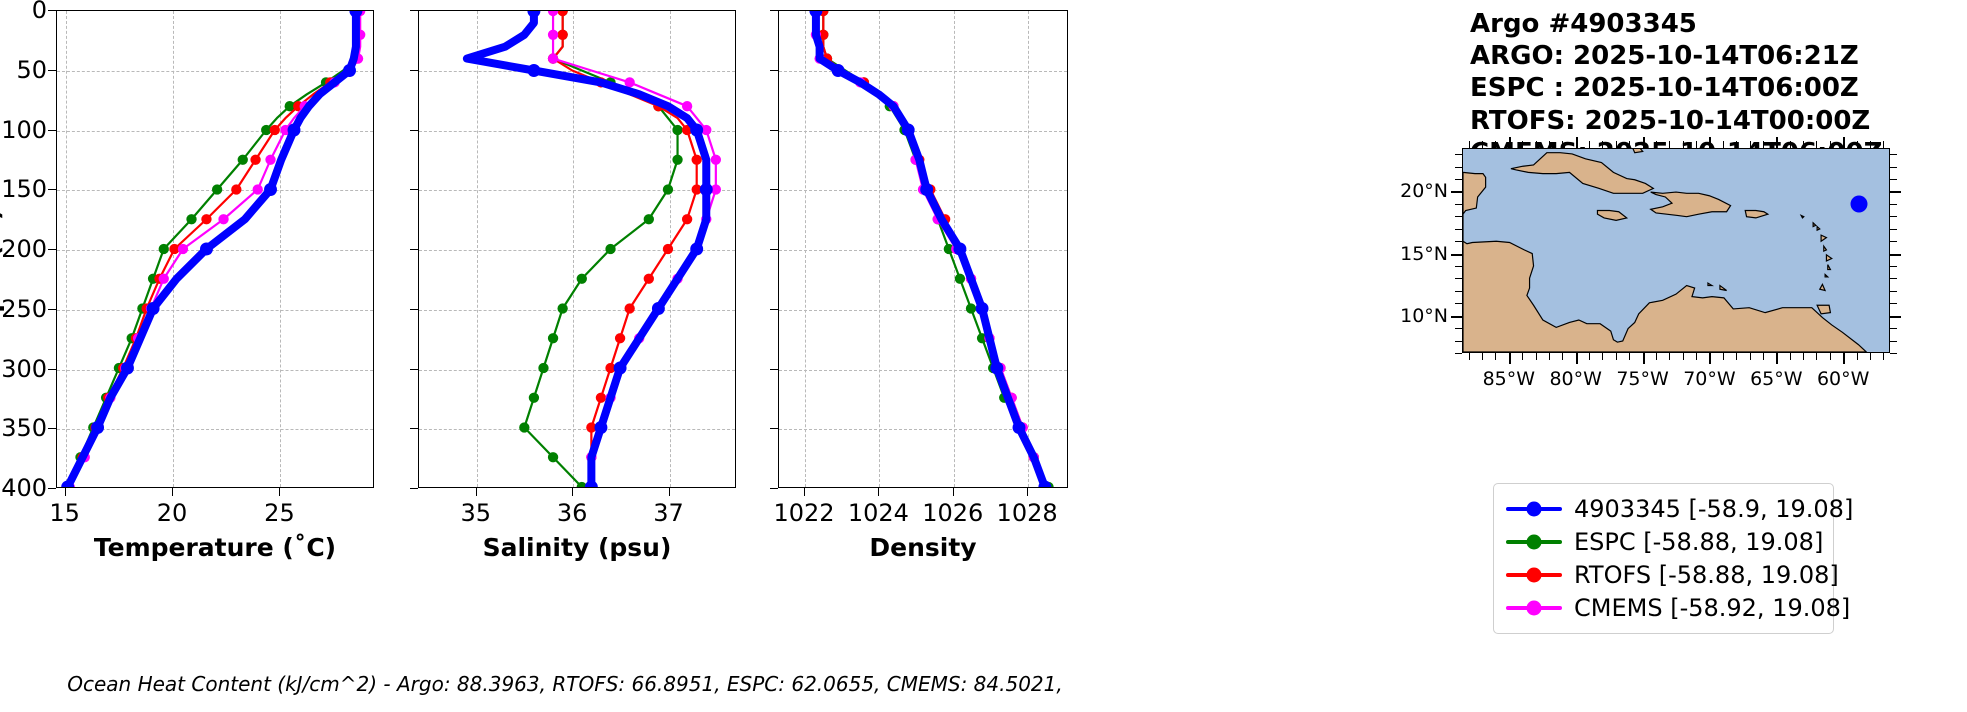 This screenshot has height=712, width=1967. Describe the element at coordinates (24, 308) in the screenshot. I see `y-tick-label: 250` at that location.